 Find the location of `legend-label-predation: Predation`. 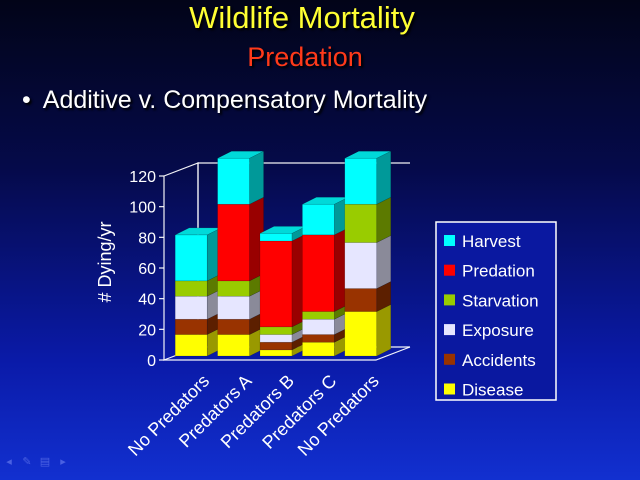

legend-label-predation: Predation is located at coordinates (498, 271).